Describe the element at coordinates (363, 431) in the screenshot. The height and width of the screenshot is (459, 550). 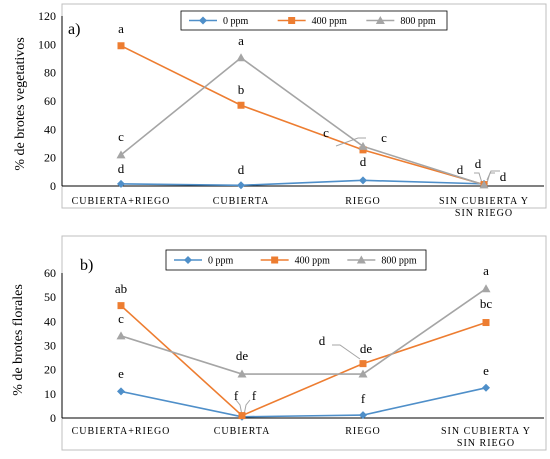
I see `panel-b-category-label-2-0: RIEGO` at that location.